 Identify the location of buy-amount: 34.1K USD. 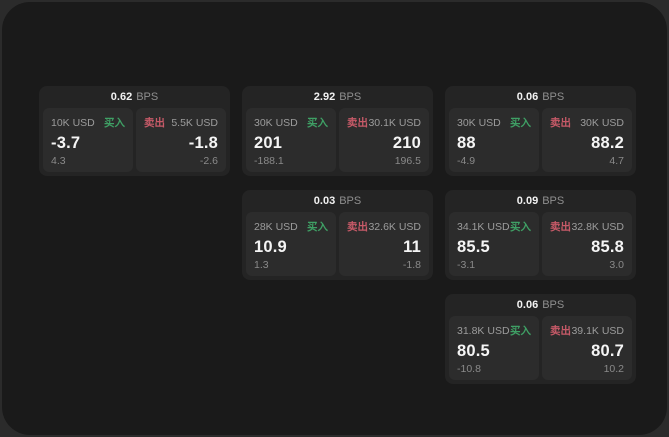
(483, 226).